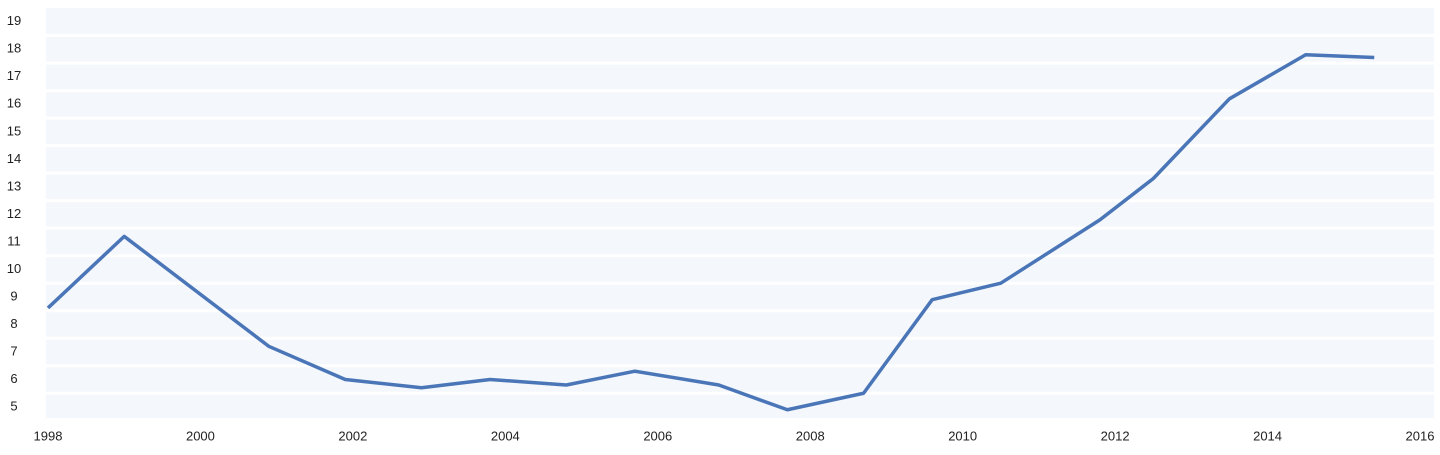 The height and width of the screenshot is (455, 1440). What do you see at coordinates (1267, 435) in the screenshot?
I see `x-tick-label: 2014` at bounding box center [1267, 435].